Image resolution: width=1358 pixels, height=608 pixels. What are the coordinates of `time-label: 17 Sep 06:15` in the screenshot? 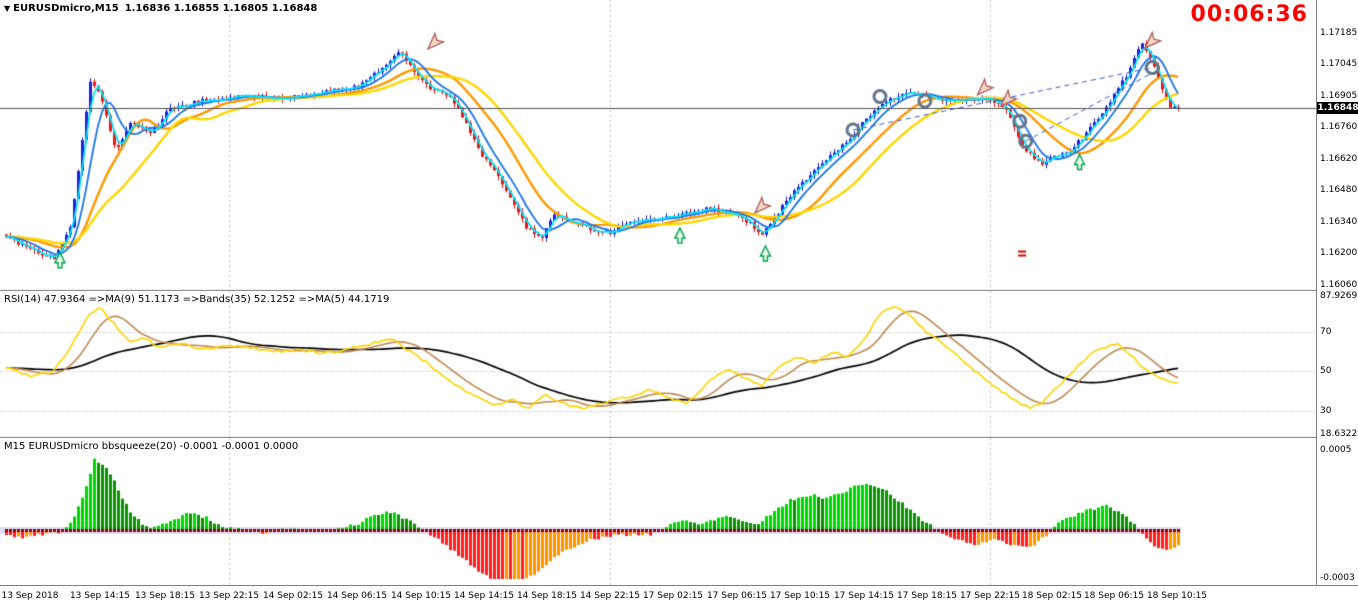 It's located at (737, 596).